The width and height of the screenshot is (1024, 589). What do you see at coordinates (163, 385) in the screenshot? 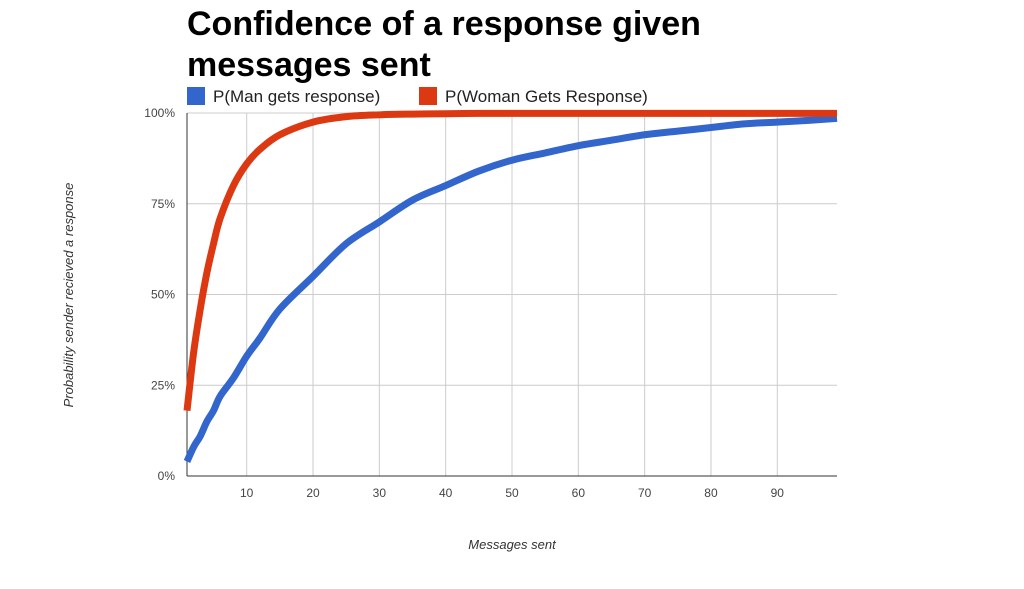
I see `y-tick-label: 25%` at bounding box center [163, 385].